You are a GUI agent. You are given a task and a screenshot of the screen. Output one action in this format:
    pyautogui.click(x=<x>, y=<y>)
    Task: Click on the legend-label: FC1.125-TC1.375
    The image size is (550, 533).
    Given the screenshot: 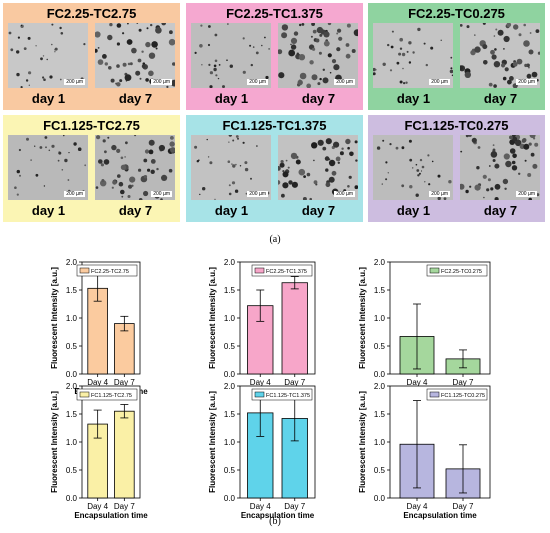 What is the action you would take?
    pyautogui.click(x=288, y=396)
    